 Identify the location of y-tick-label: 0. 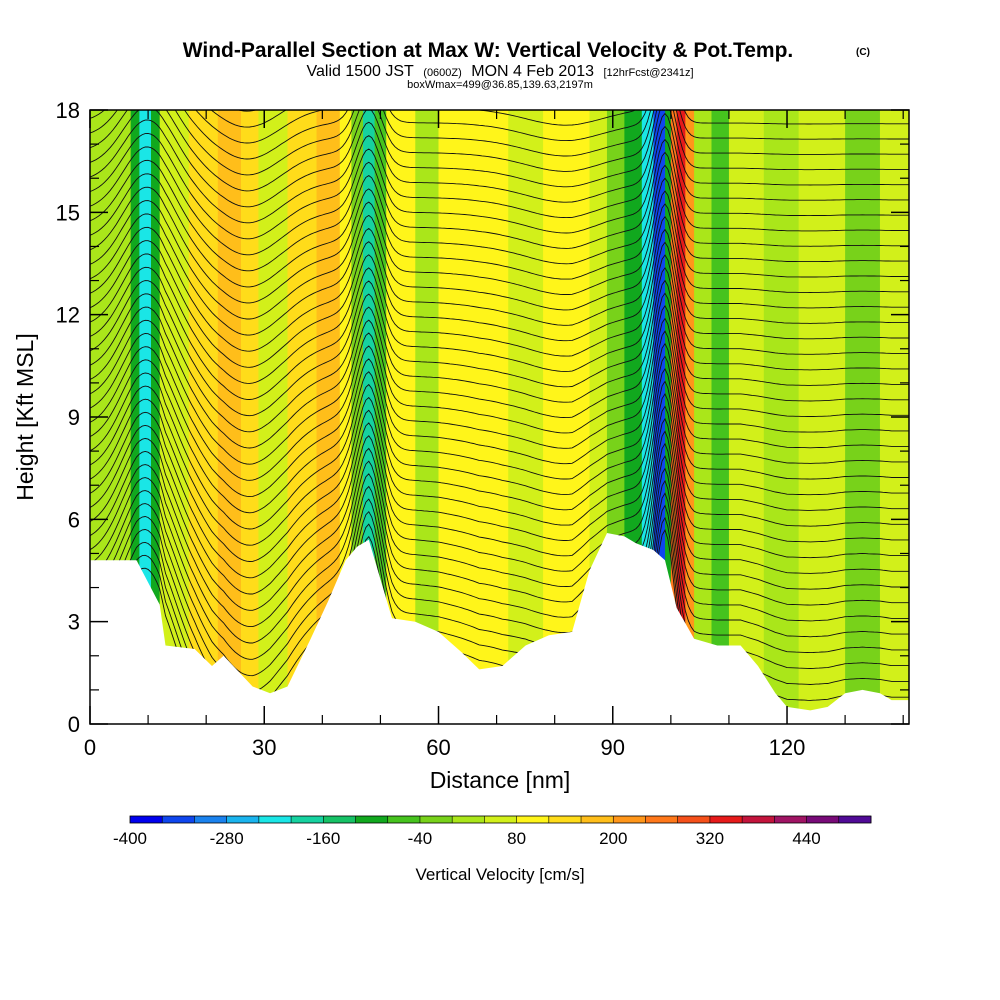
(74, 724).